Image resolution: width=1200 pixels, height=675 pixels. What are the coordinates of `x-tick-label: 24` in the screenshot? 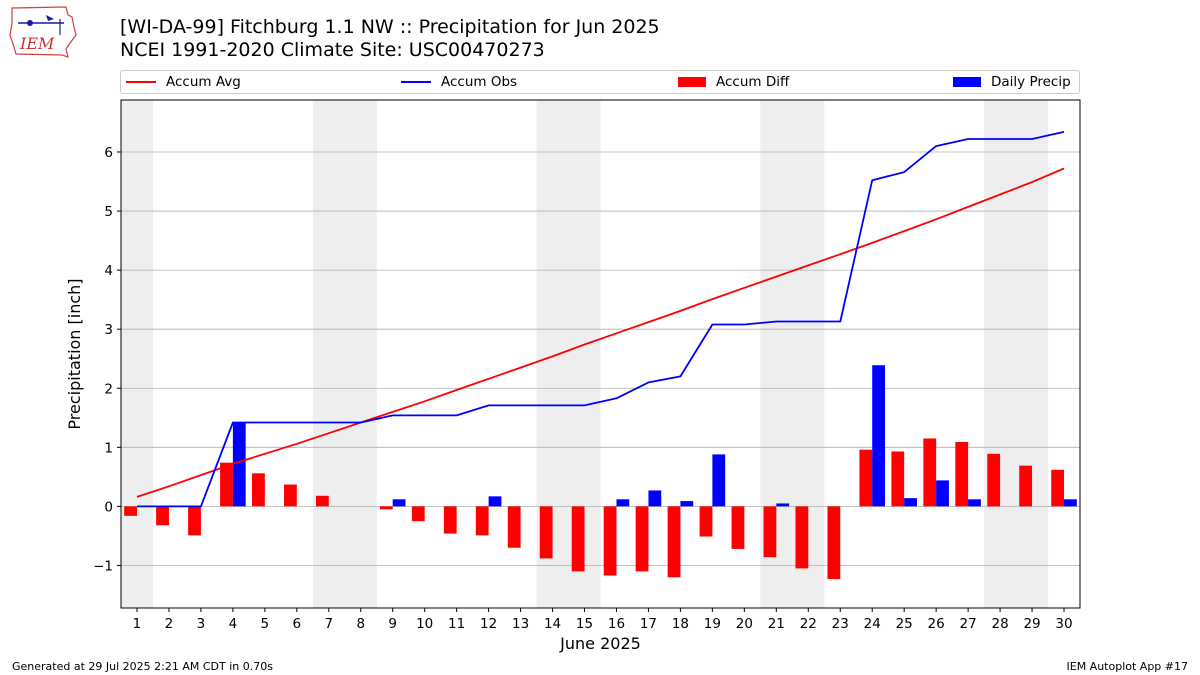 It's located at (872, 624).